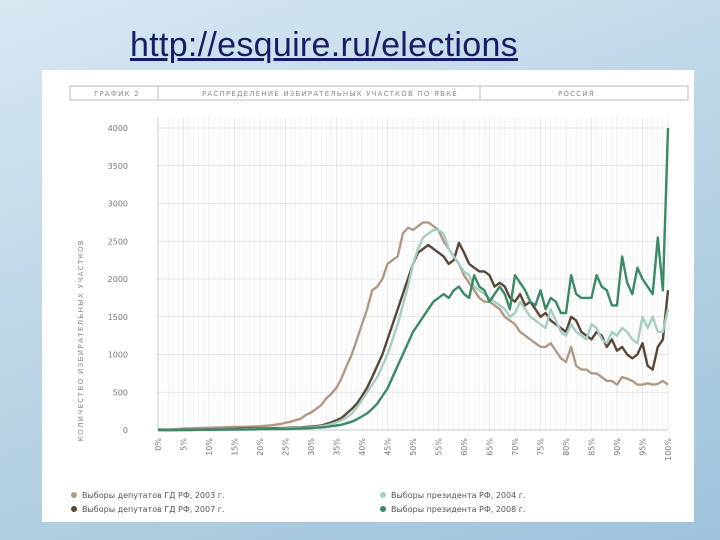 This screenshot has width=720, height=540. Describe the element at coordinates (118, 355) in the screenshot. I see `y-tick-label: 1000` at that location.